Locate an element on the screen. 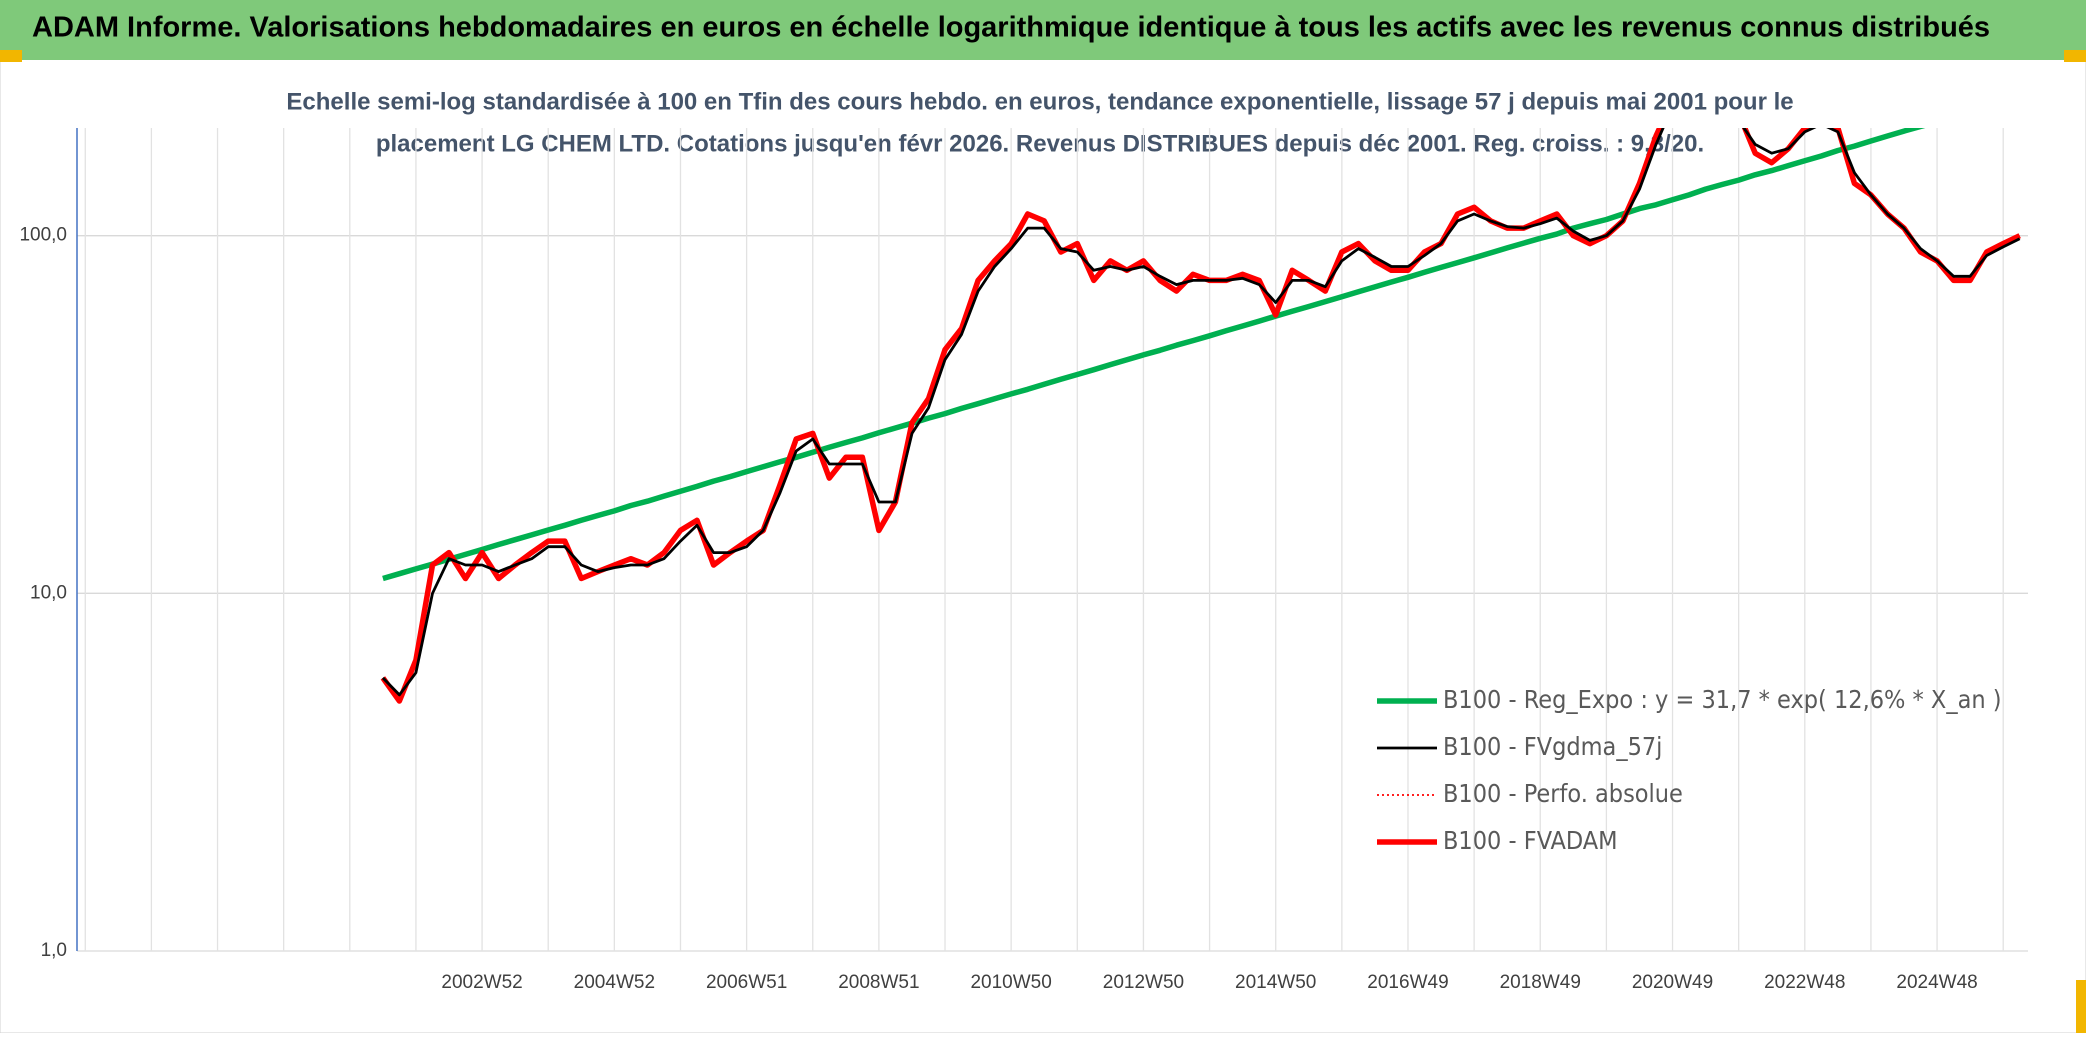  x-tick-label: 2010W50 is located at coordinates (1010, 982).